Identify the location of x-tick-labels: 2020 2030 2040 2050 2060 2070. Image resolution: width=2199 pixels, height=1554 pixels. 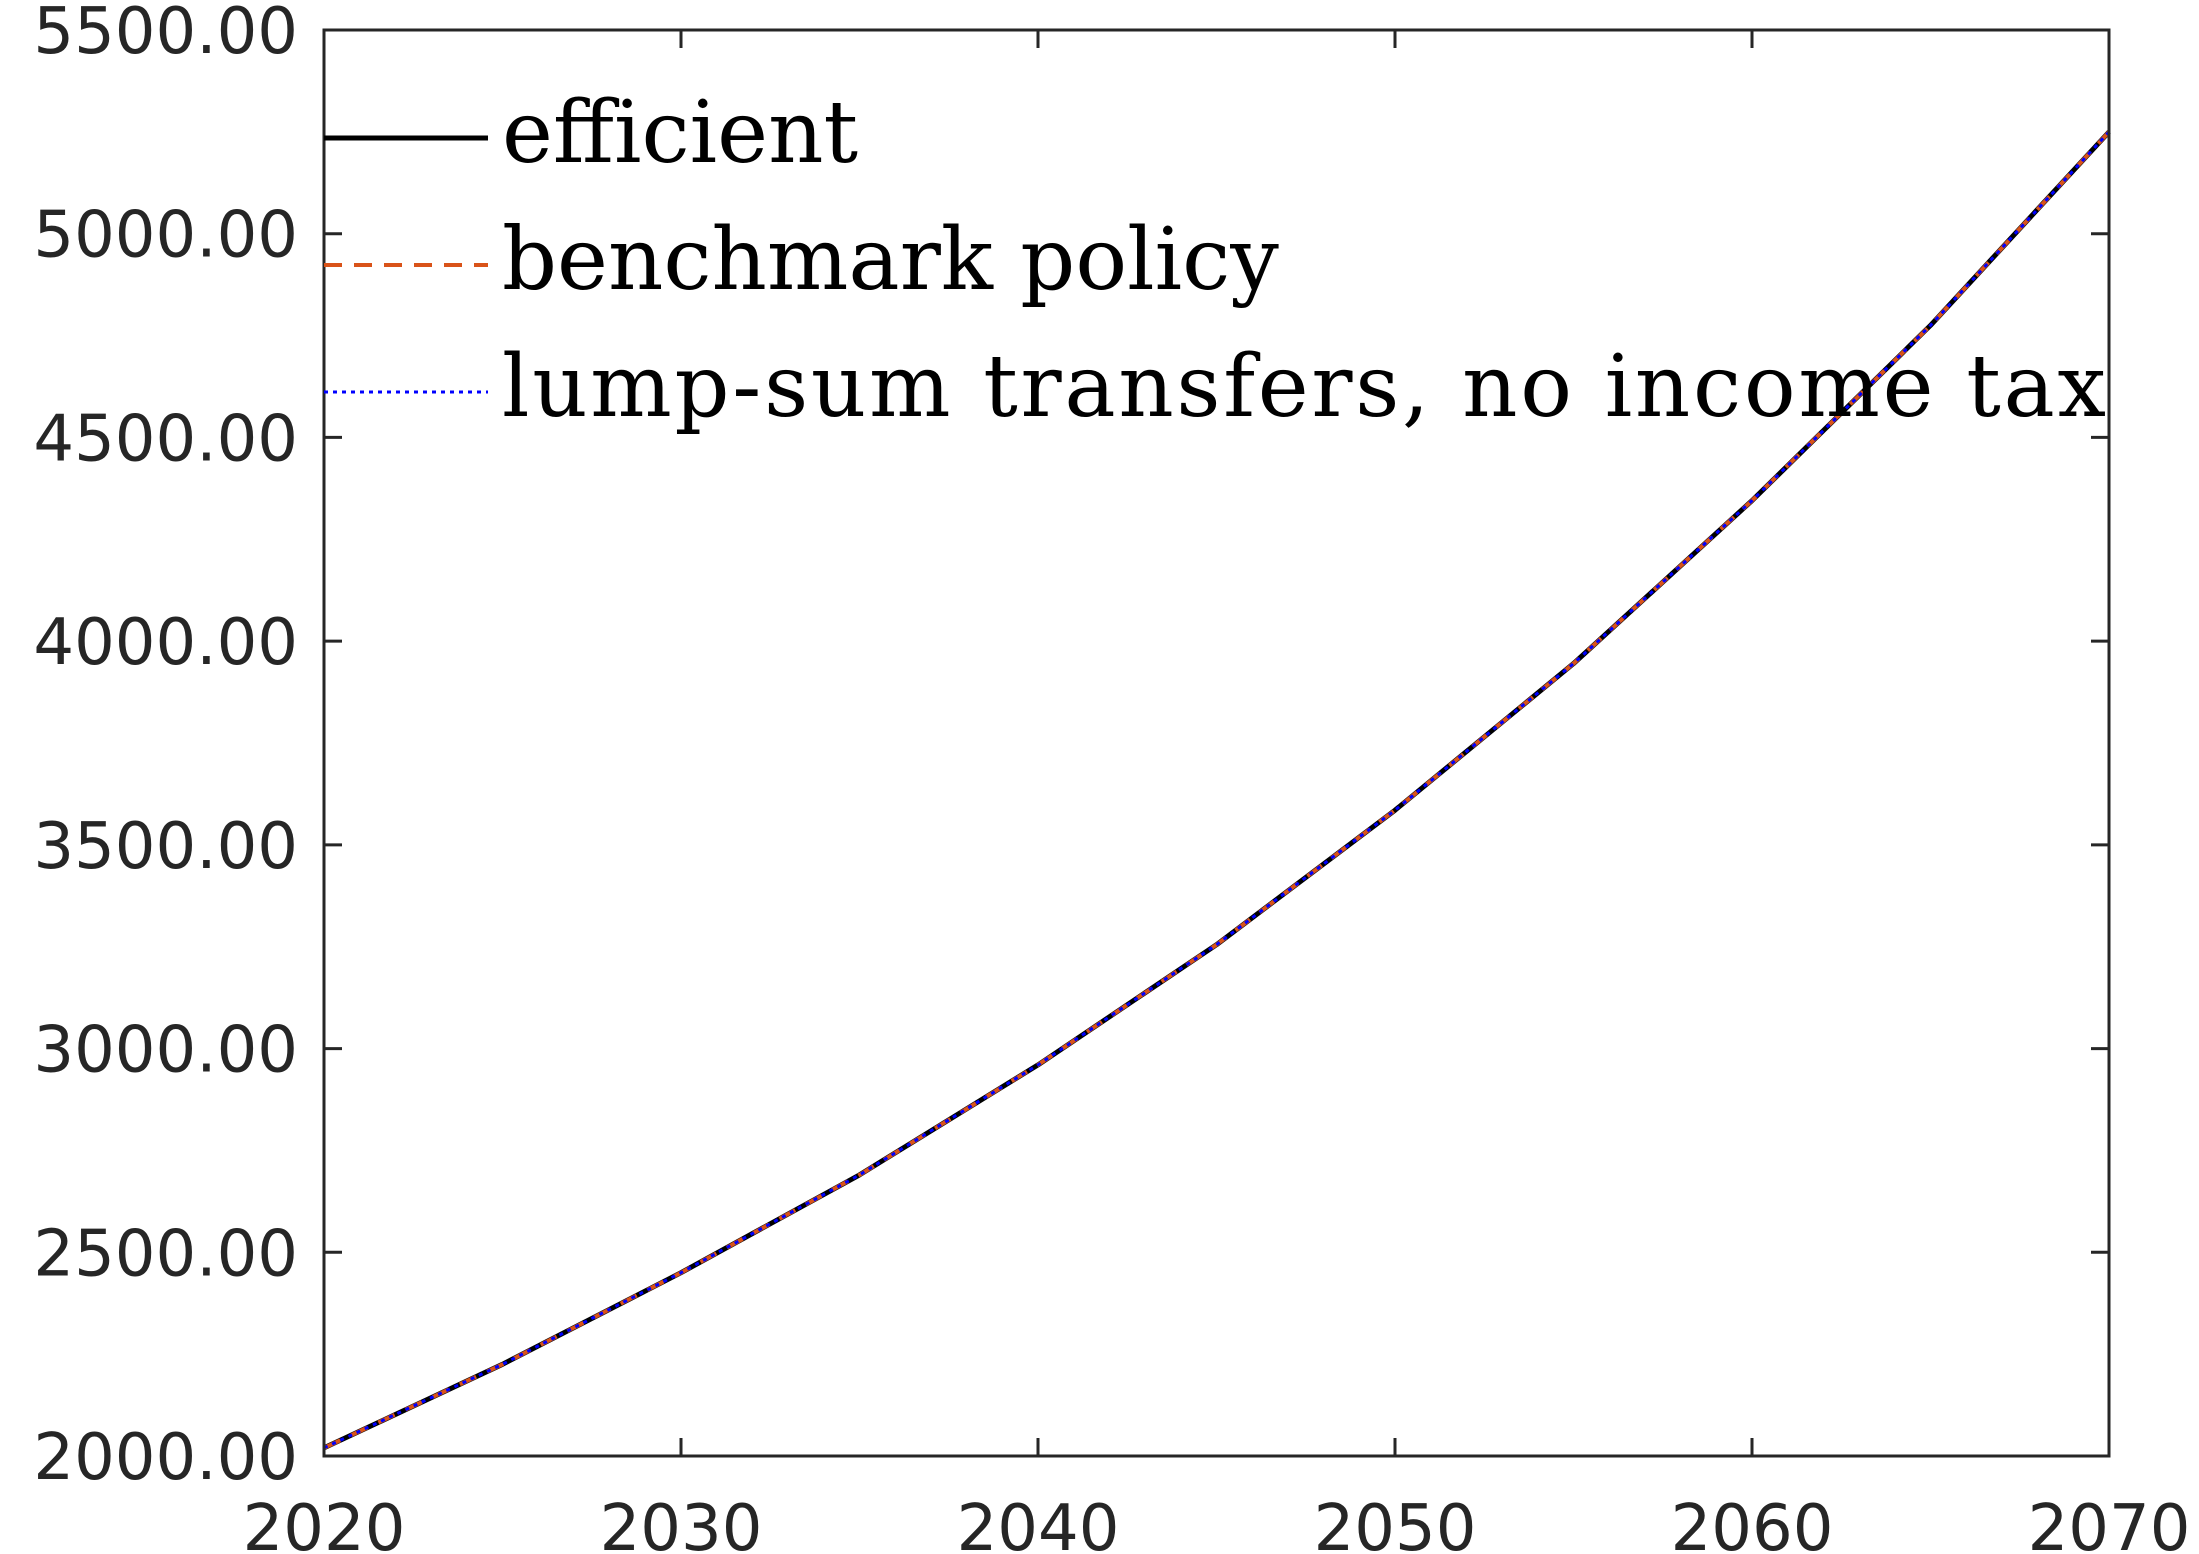
(1217, 1523).